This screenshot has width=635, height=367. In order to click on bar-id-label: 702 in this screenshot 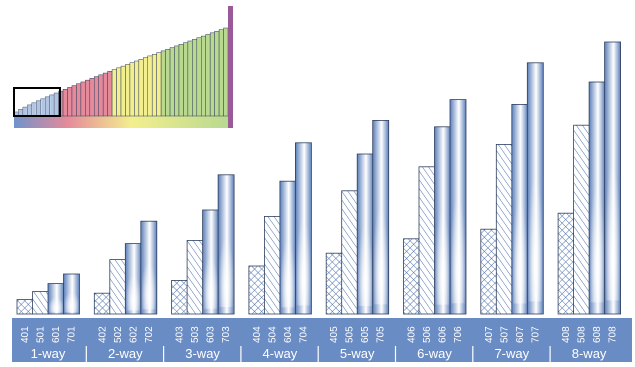, I will do `click(149, 334)`.